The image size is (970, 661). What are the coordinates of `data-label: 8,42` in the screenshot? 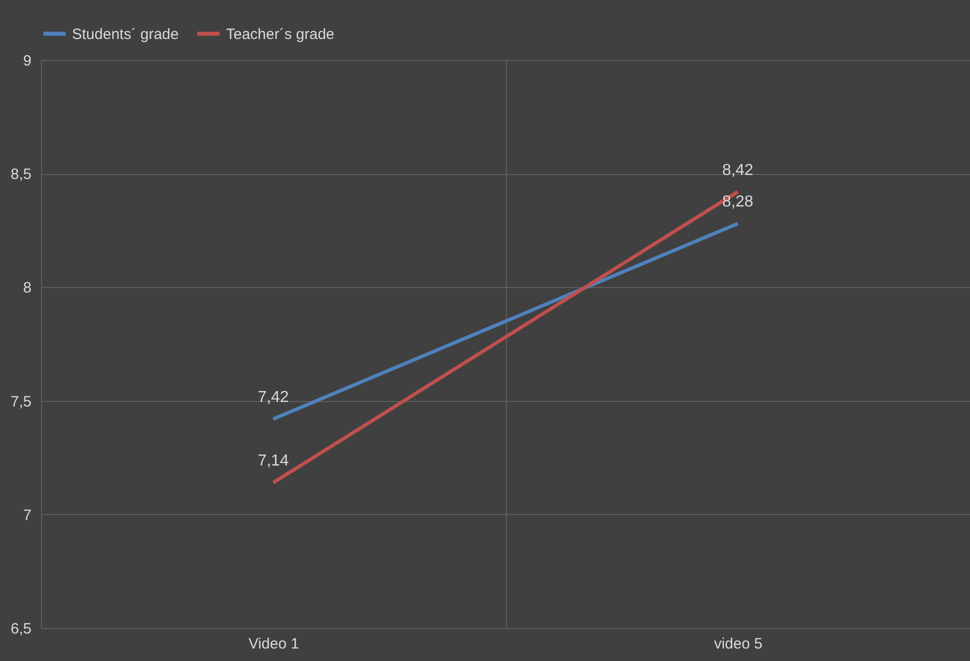 It's located at (738, 170).